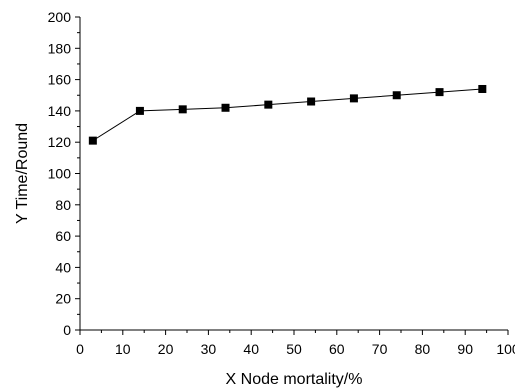 The image size is (515, 390). I want to click on y-tick-label: 100, so click(60, 174).